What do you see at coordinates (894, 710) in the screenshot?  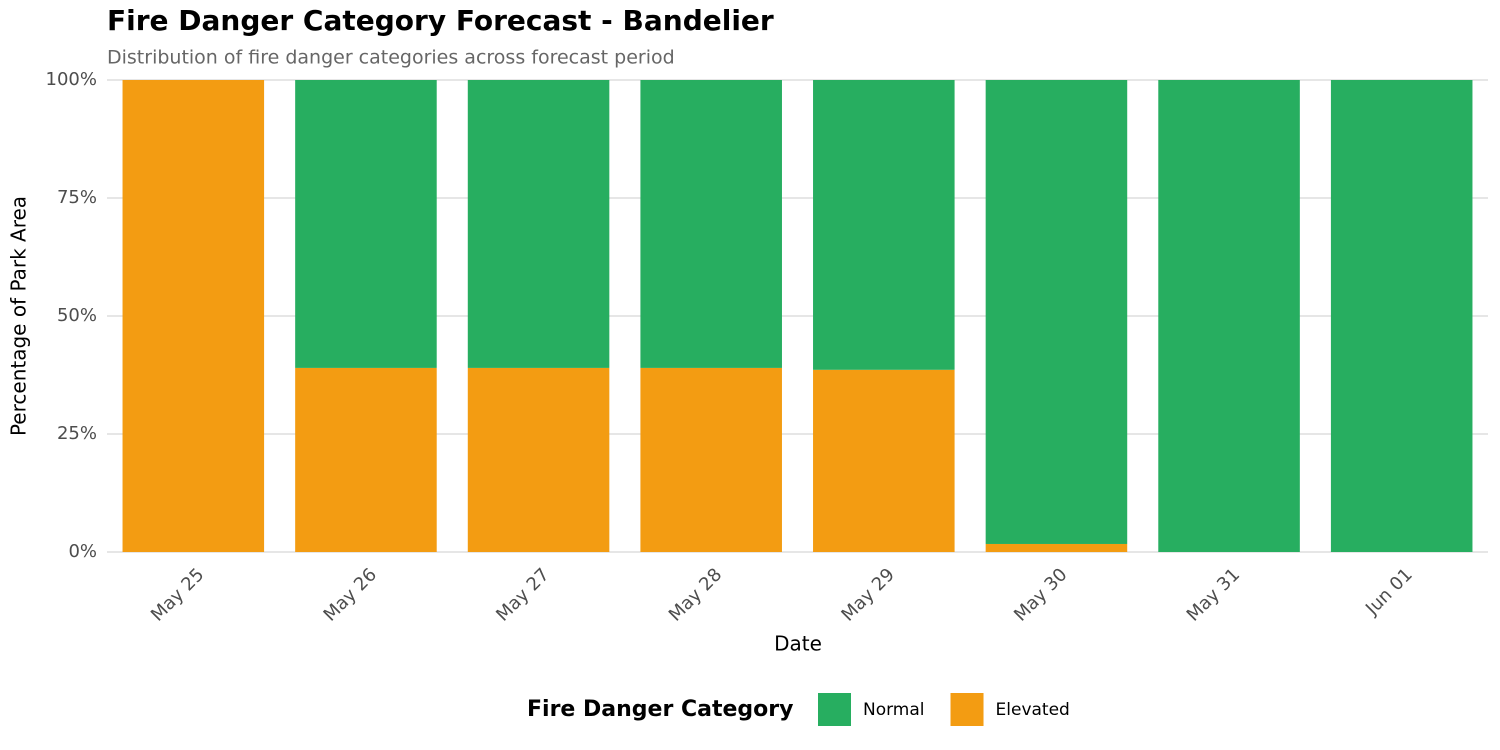 I see `legend-label: Normal` at bounding box center [894, 710].